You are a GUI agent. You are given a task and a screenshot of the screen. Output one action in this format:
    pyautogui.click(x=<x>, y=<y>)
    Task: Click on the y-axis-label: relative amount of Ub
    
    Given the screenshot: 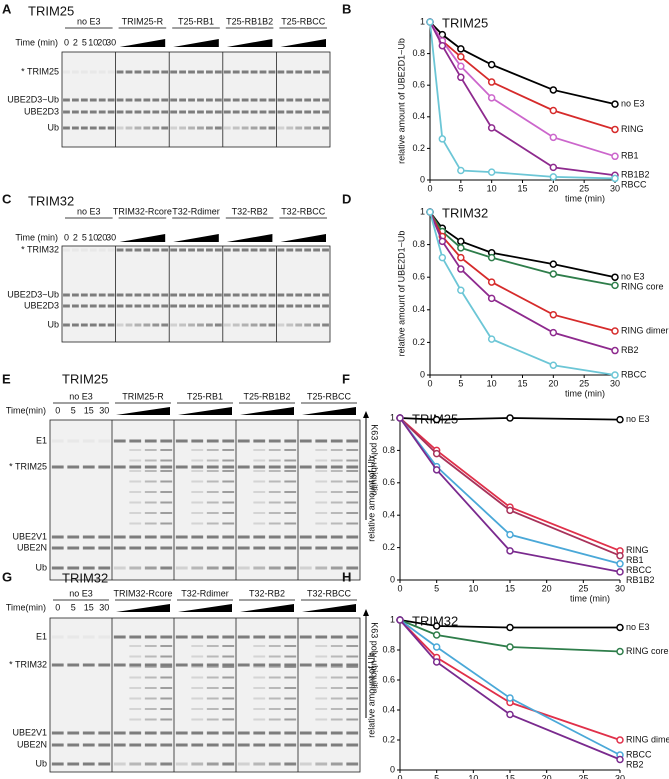 What is the action you would take?
    pyautogui.click(x=371, y=695)
    